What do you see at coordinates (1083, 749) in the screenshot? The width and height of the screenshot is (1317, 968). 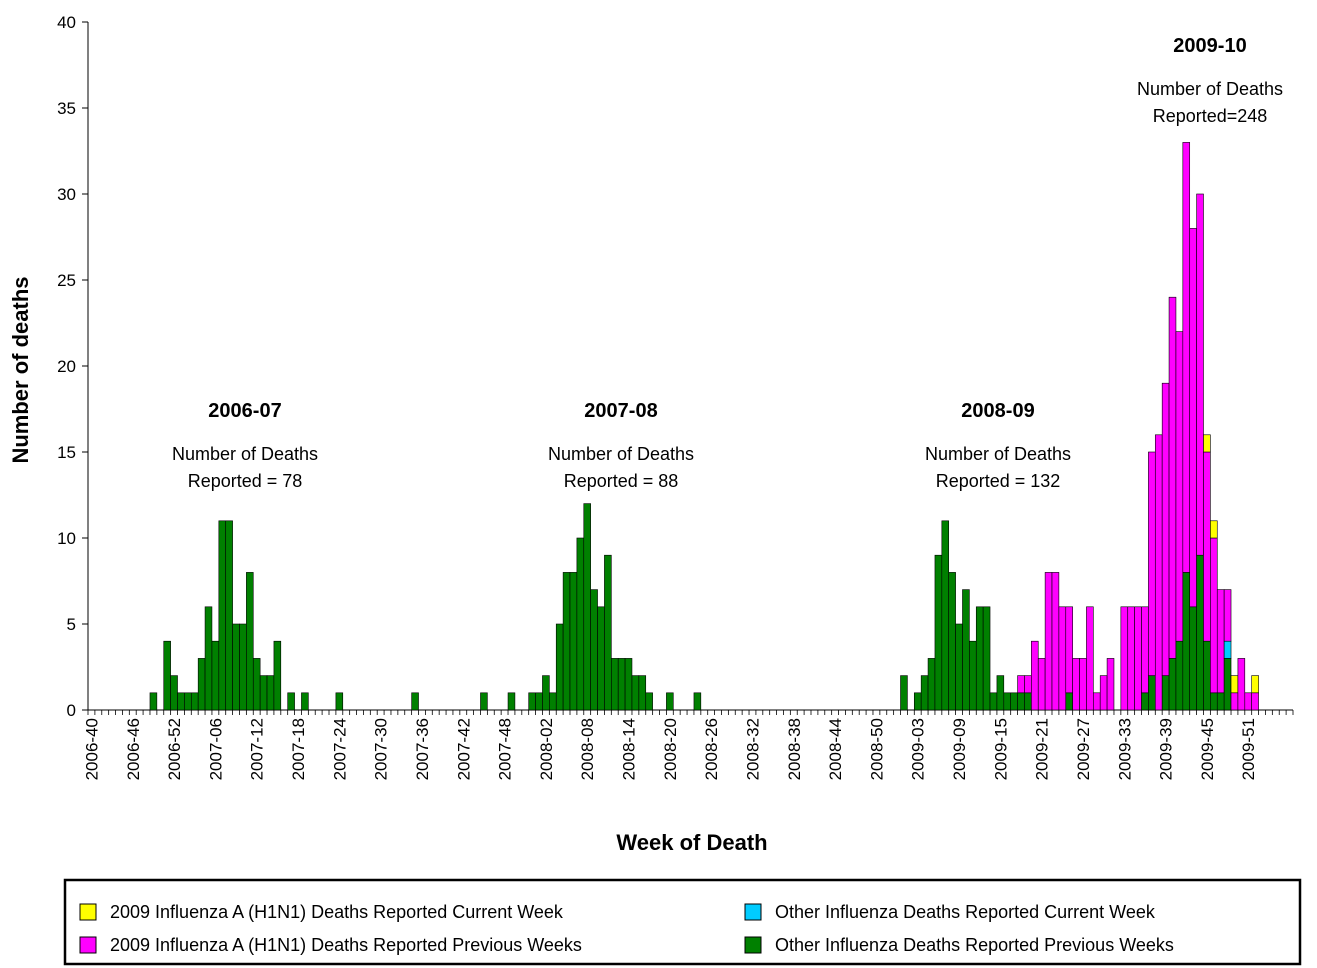 I see `x-tick-label: 2009-27` at bounding box center [1083, 749].